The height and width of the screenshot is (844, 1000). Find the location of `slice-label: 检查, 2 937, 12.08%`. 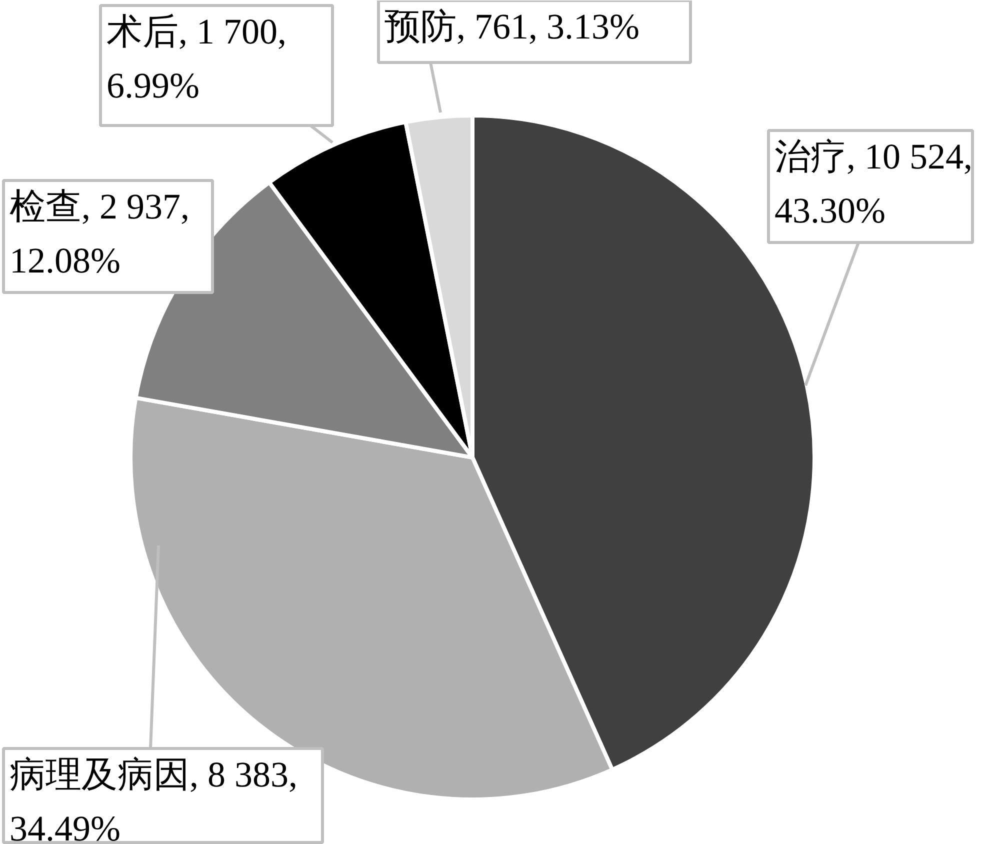

slice-label: 检查, 2 937, 12.08% is located at coordinates (100, 233).